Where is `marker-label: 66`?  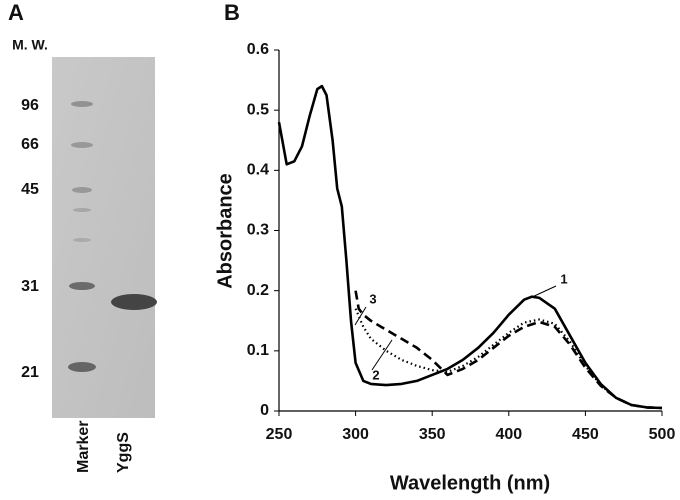 marker-label: 66 is located at coordinates (30, 144).